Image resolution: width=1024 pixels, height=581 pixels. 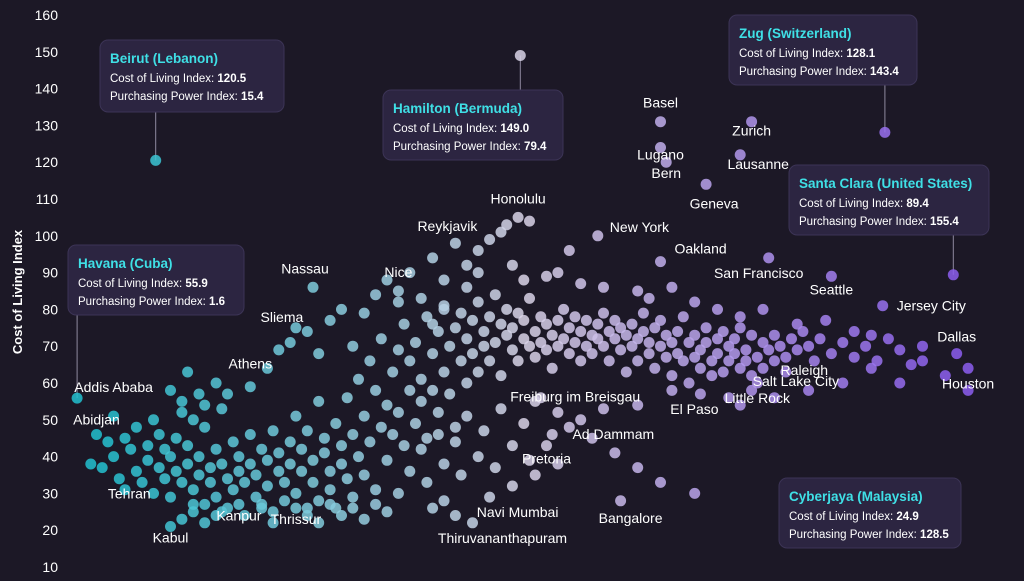 What do you see at coordinates (694, 409) in the screenshot?
I see `city-label: El Paso` at bounding box center [694, 409].